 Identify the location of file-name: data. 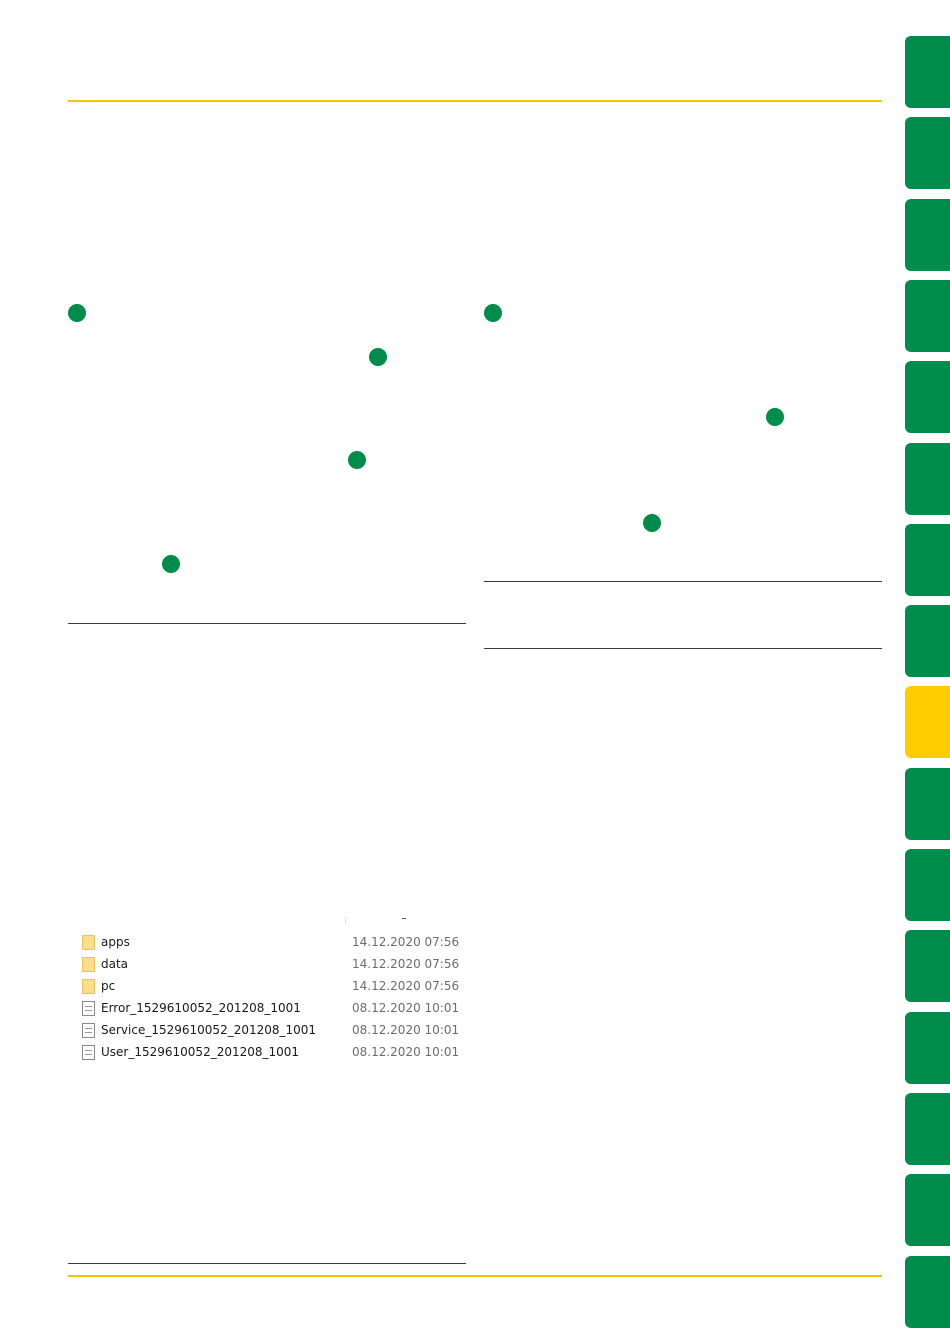
(115, 964).